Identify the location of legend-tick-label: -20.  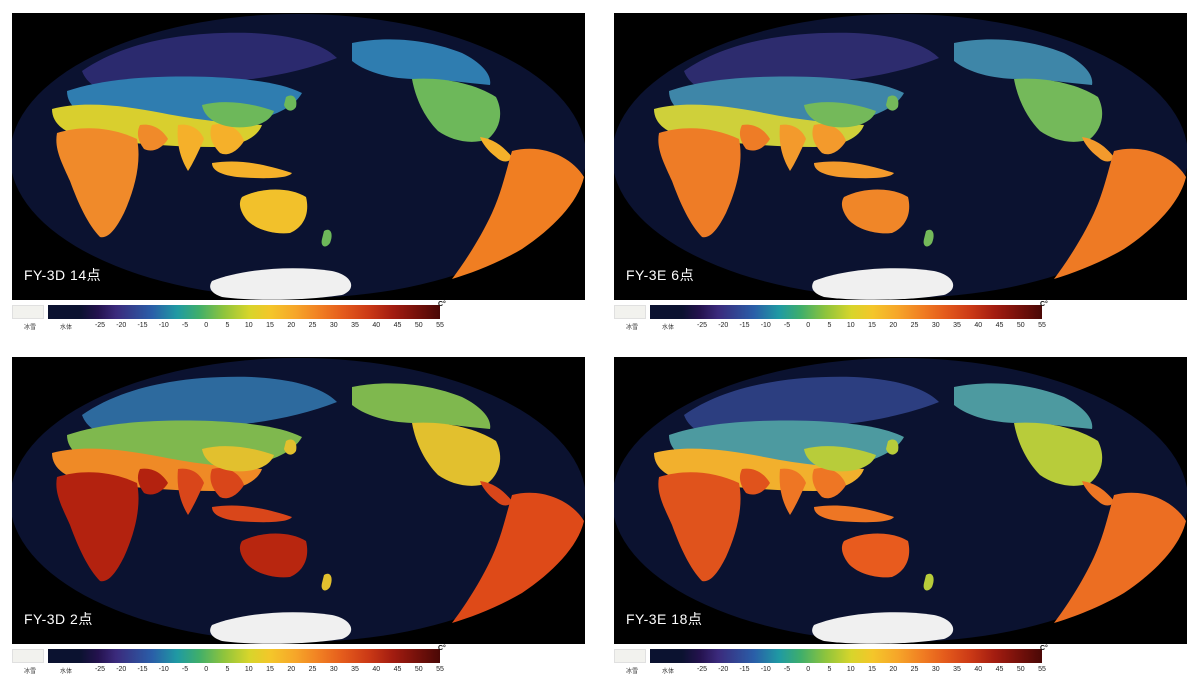
(121, 325).